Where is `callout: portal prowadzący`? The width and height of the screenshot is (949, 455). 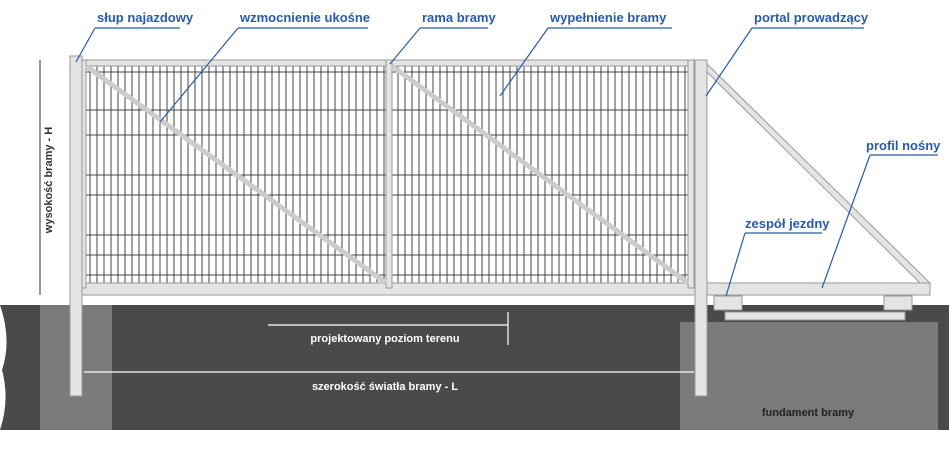
callout: portal prowadzący is located at coordinates (811, 17).